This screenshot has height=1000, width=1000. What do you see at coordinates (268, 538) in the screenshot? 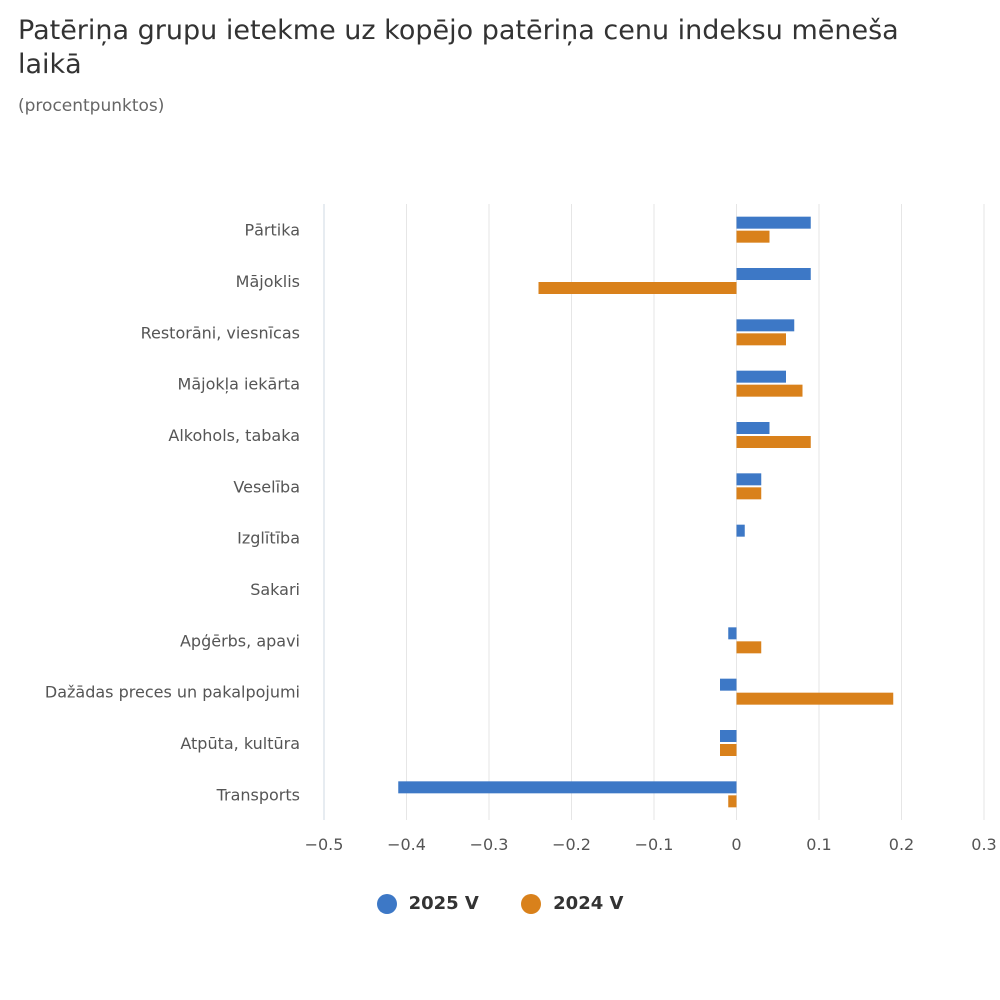
I see `category-label: Izglītība` at bounding box center [268, 538].